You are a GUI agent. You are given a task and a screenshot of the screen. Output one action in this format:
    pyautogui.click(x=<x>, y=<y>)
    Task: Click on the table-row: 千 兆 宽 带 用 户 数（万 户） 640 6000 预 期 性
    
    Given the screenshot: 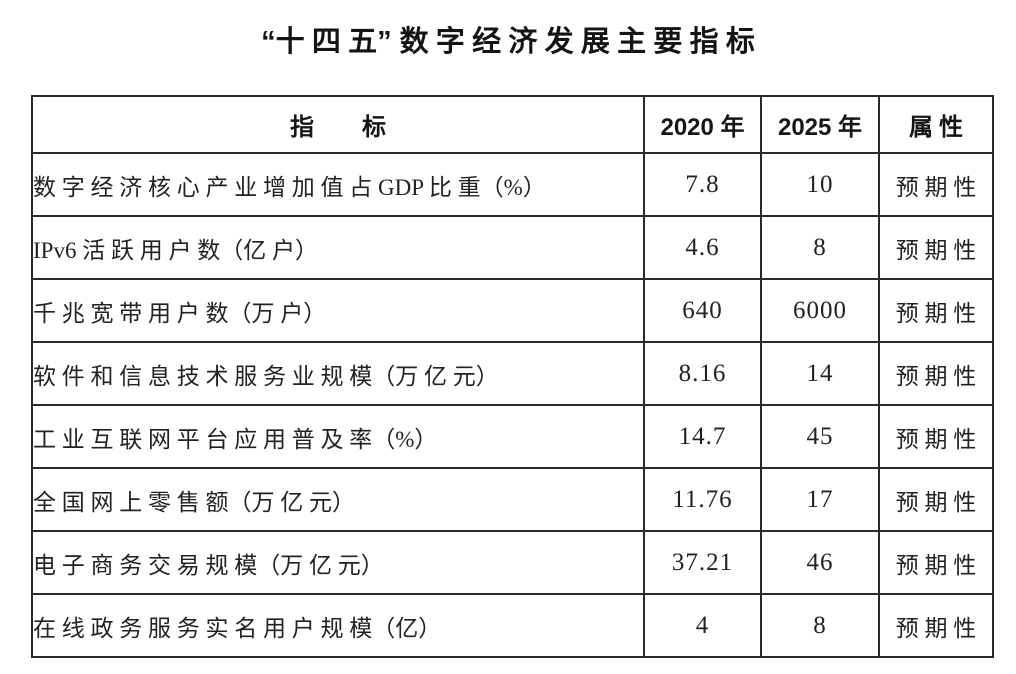 What is the action you would take?
    pyautogui.click(x=512, y=310)
    